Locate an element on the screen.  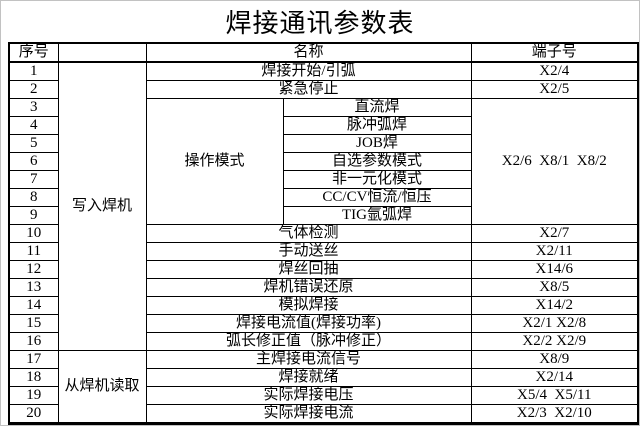
row-name-cell: 主焊接电流信号 is located at coordinates (308, 359).